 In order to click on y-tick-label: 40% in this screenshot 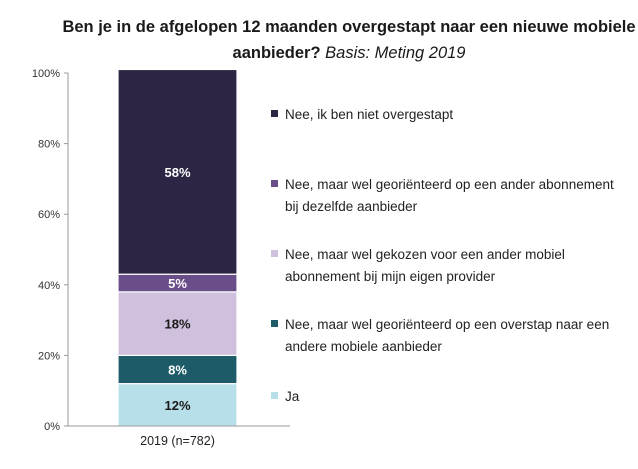, I will do `click(49, 286)`.